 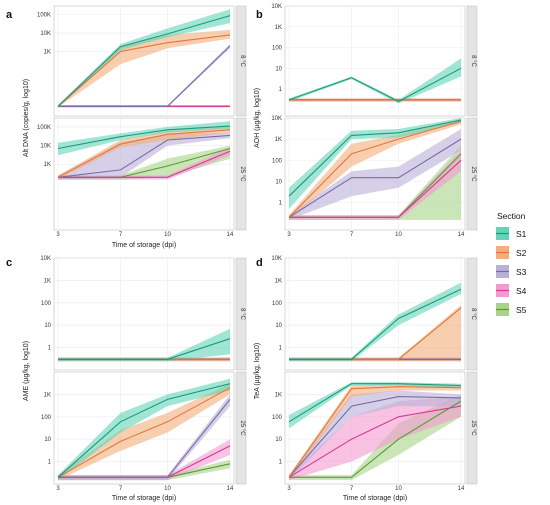 I want to click on panel-label: b, so click(x=259, y=15).